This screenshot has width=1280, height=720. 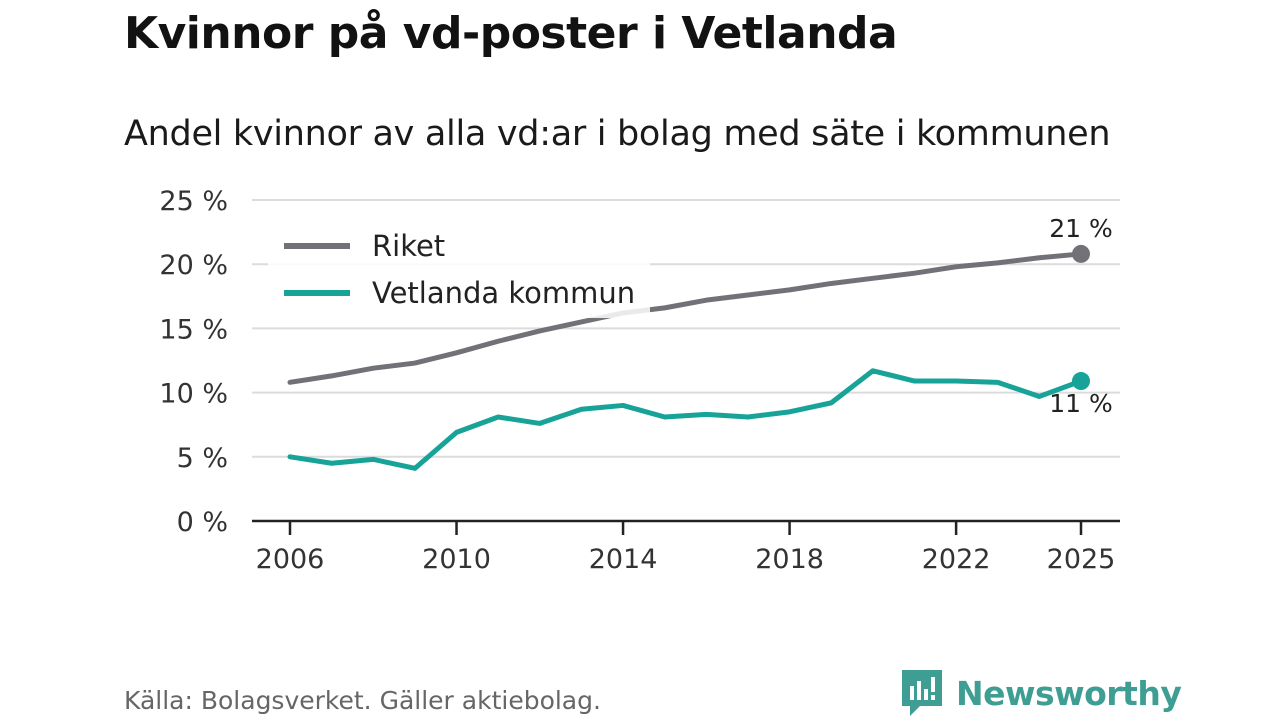 I want to click on x-tick-label: 2022, so click(x=956, y=559).